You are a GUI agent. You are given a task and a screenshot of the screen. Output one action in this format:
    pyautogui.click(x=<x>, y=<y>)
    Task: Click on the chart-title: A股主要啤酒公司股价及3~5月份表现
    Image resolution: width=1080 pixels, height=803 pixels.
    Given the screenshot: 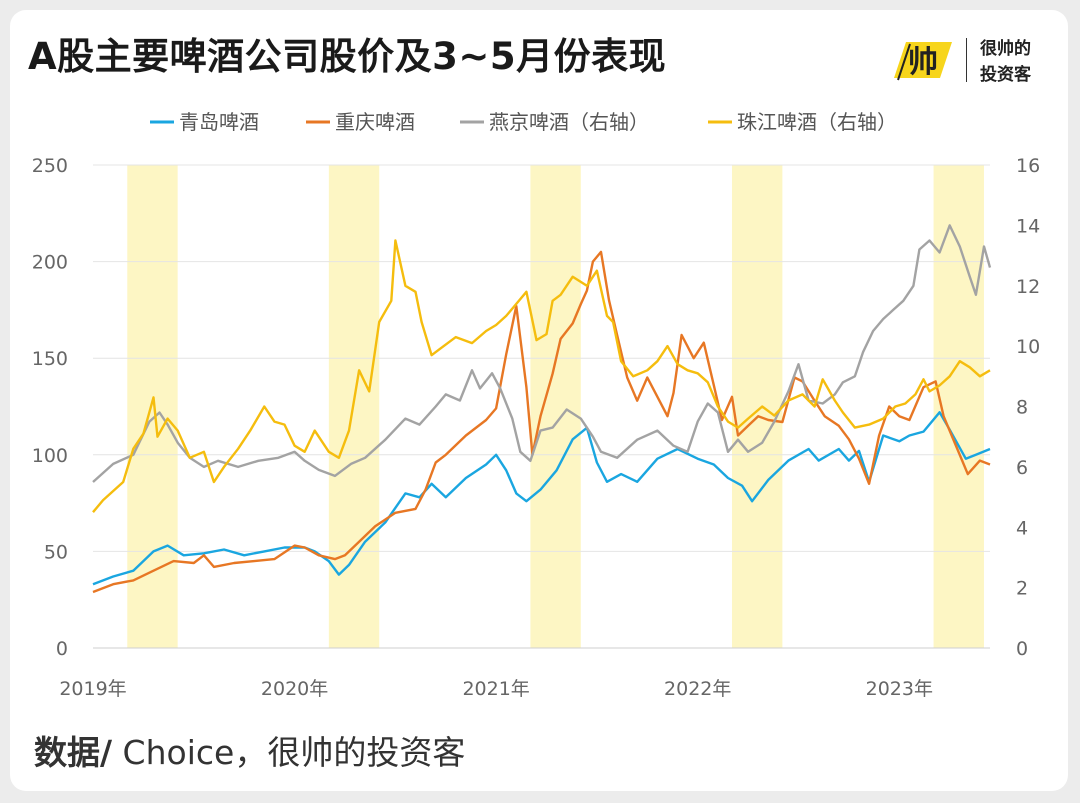 What is the action you would take?
    pyautogui.click(x=347, y=56)
    